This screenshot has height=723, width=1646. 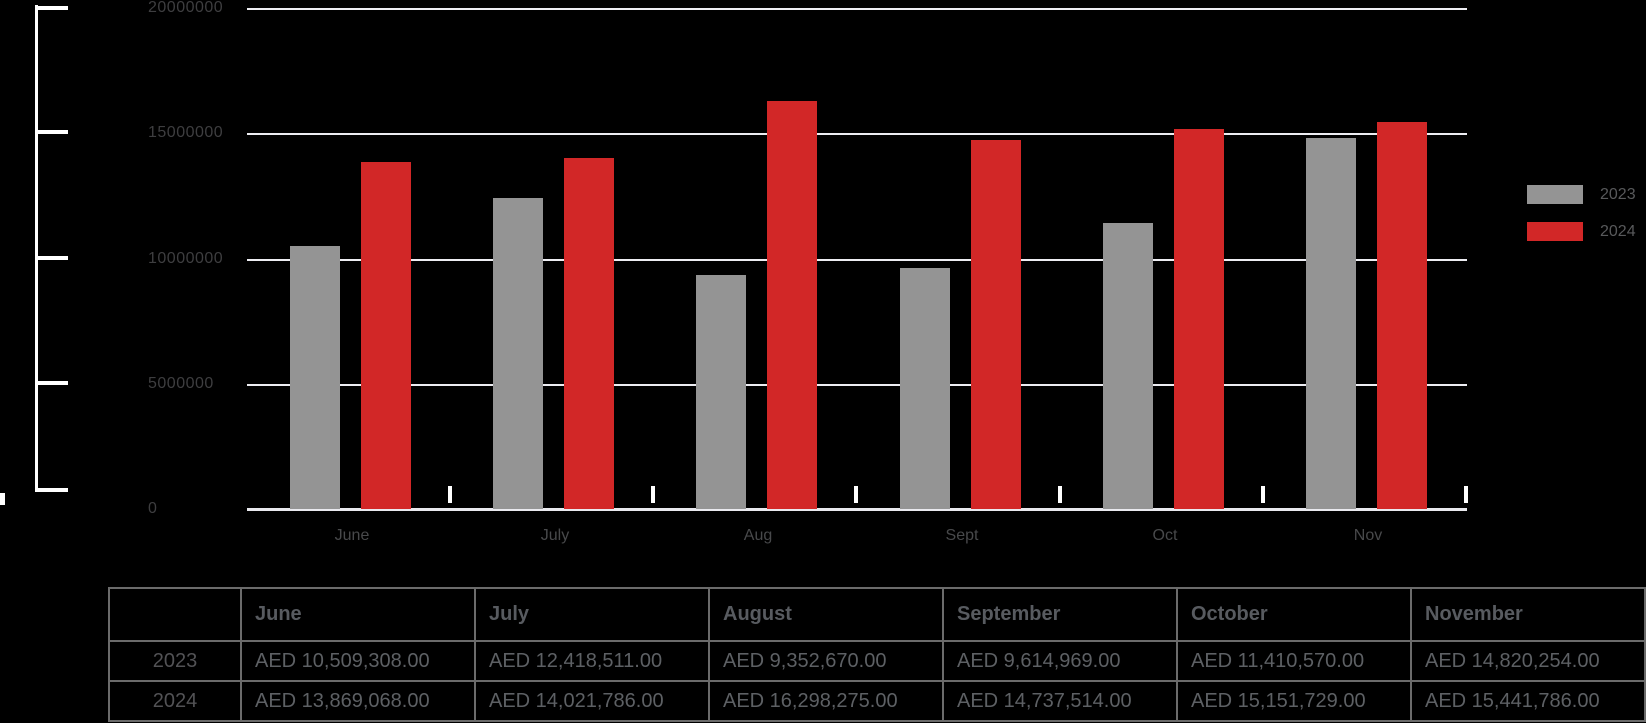 What do you see at coordinates (1060, 701) in the screenshot?
I see `value-cell: AED 14,737,514.00` at bounding box center [1060, 701].